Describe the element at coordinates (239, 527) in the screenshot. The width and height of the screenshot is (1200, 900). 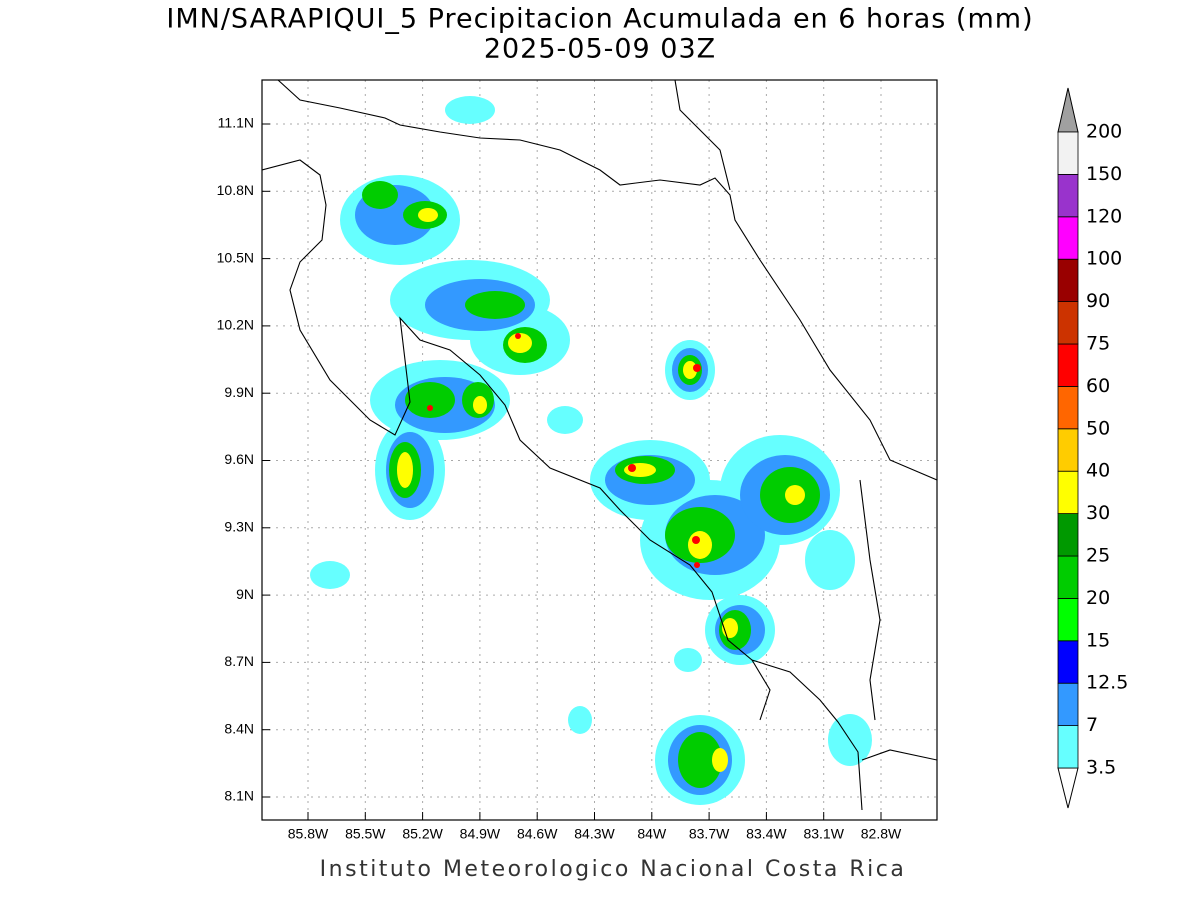
I see `lat-label: 9.3N` at that location.